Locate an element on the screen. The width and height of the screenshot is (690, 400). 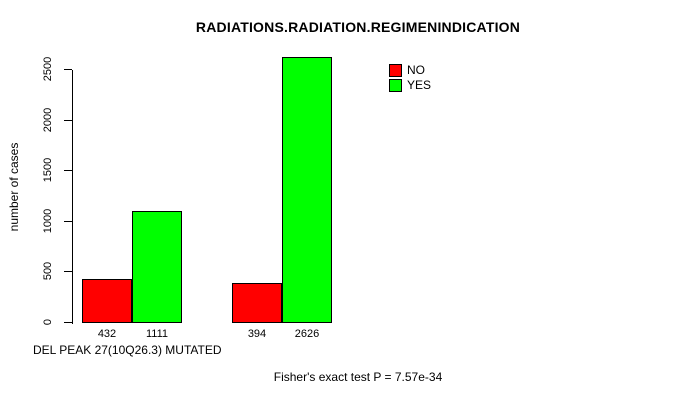
legend-label-no: NO is located at coordinates (416, 70).